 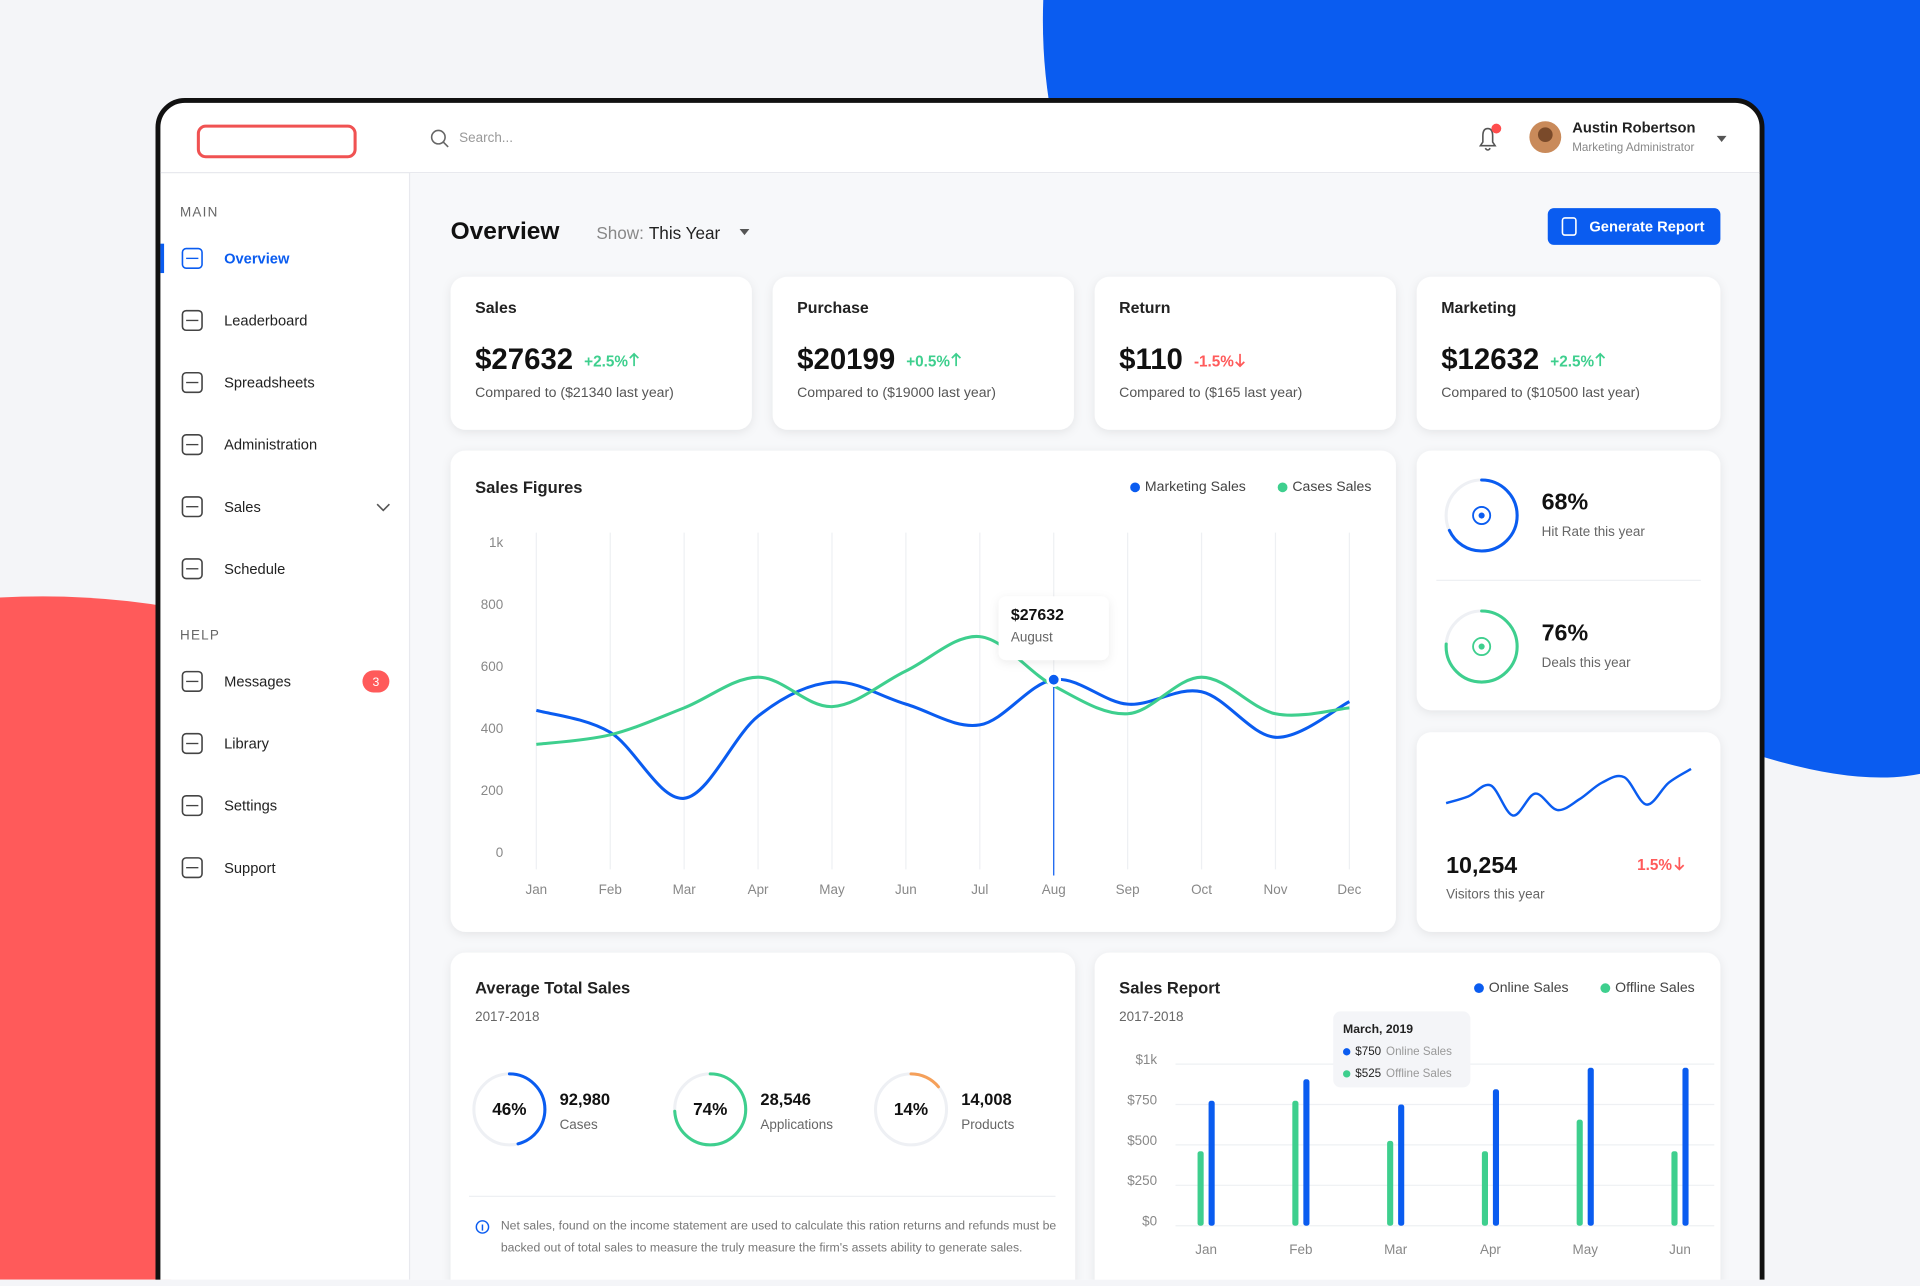 What do you see at coordinates (1142, 1180) in the screenshot?
I see `y-tick-label: $250` at bounding box center [1142, 1180].